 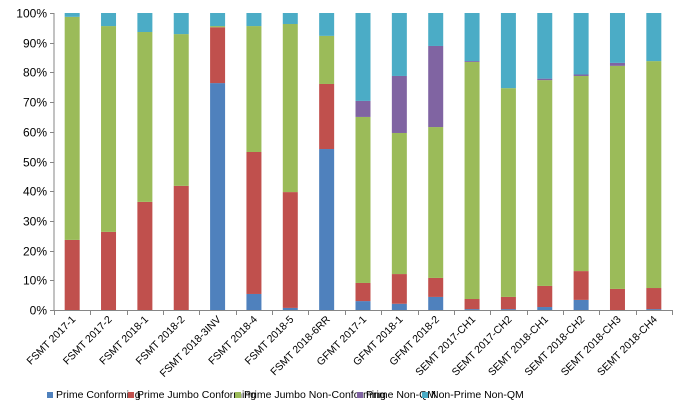 I want to click on legend-label: Non-Prime Non-QM, so click(x=477, y=395).